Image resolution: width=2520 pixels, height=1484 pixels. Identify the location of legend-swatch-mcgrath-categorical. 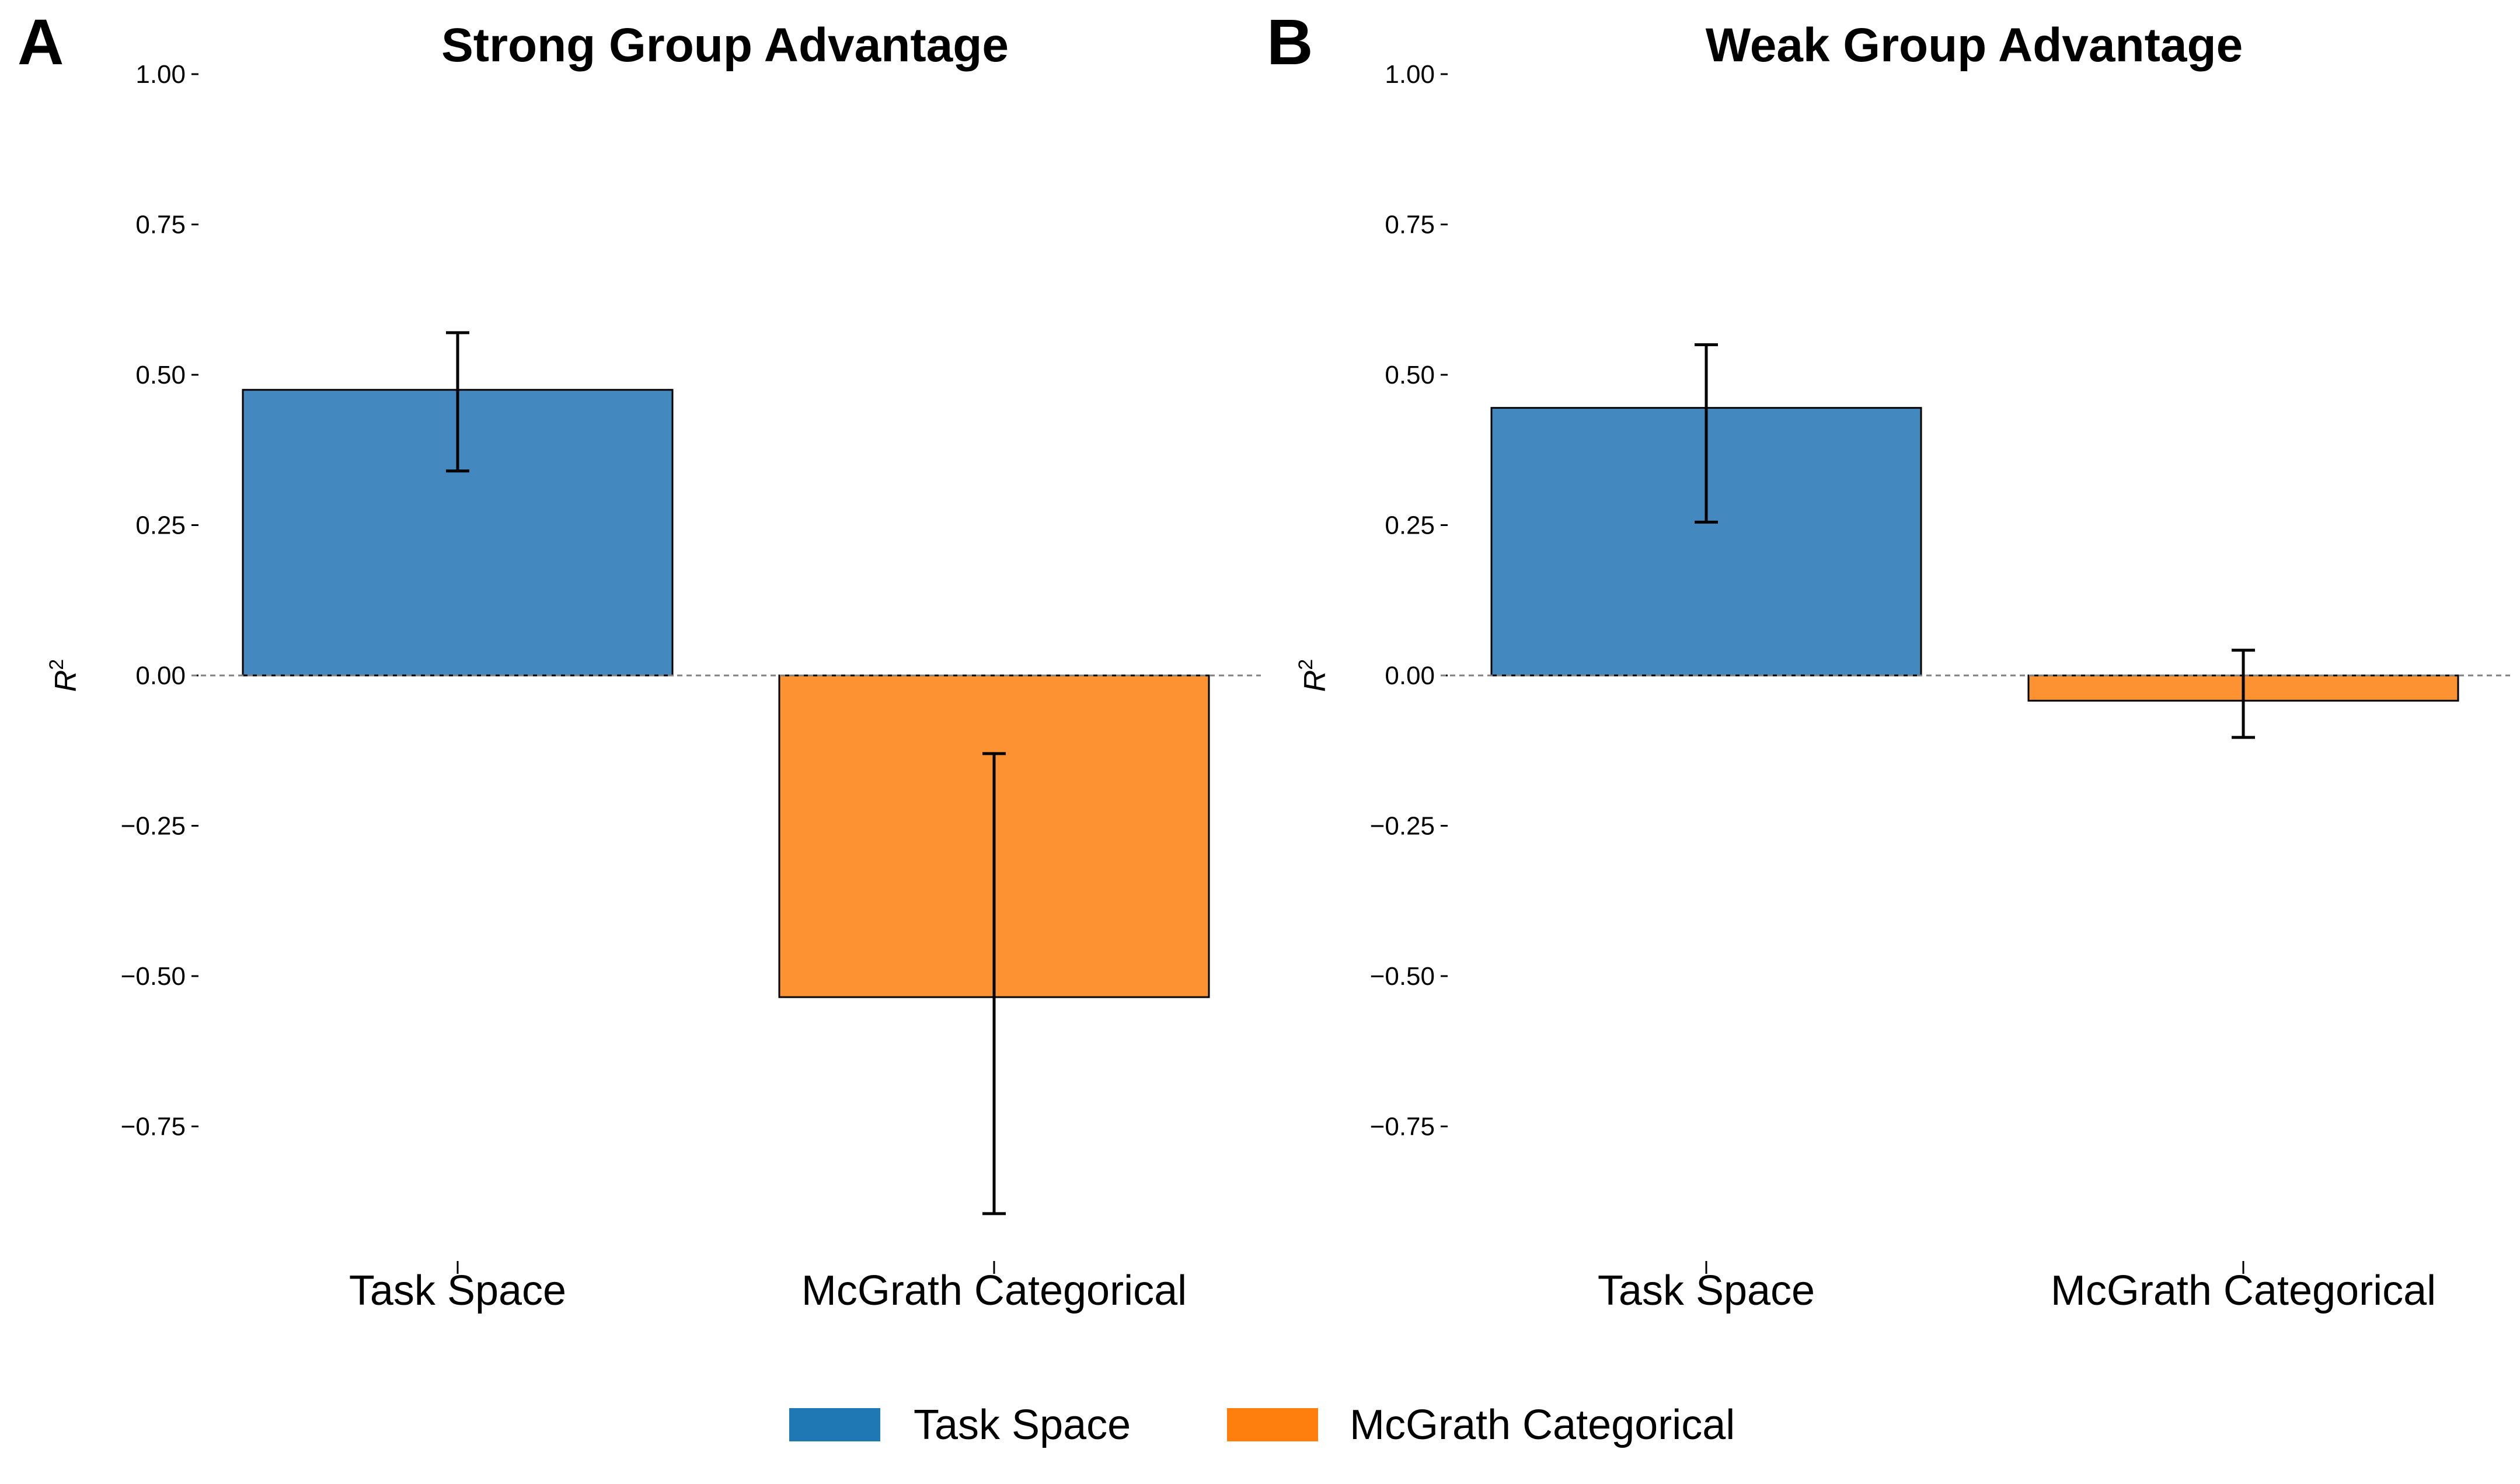
(1272, 1424).